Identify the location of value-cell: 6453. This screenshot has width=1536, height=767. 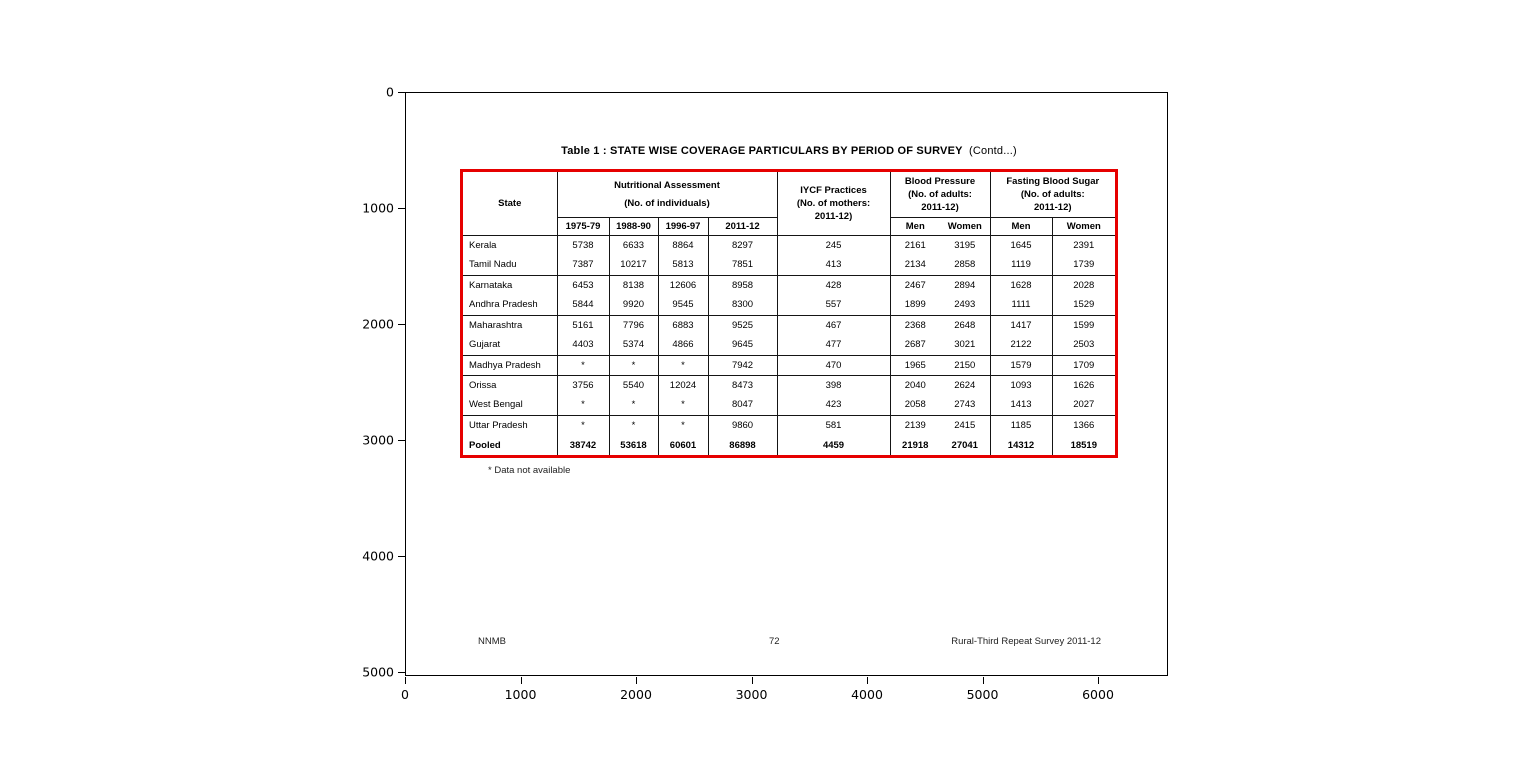
(582, 285).